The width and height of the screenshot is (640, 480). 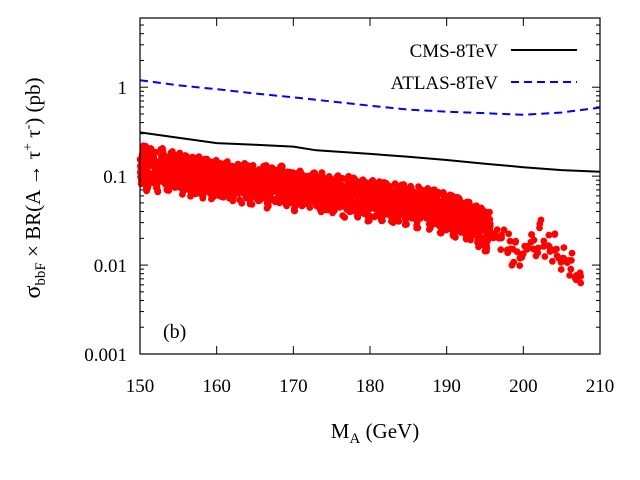 What do you see at coordinates (600, 386) in the screenshot?
I see `x-tick-label: 210` at bounding box center [600, 386].